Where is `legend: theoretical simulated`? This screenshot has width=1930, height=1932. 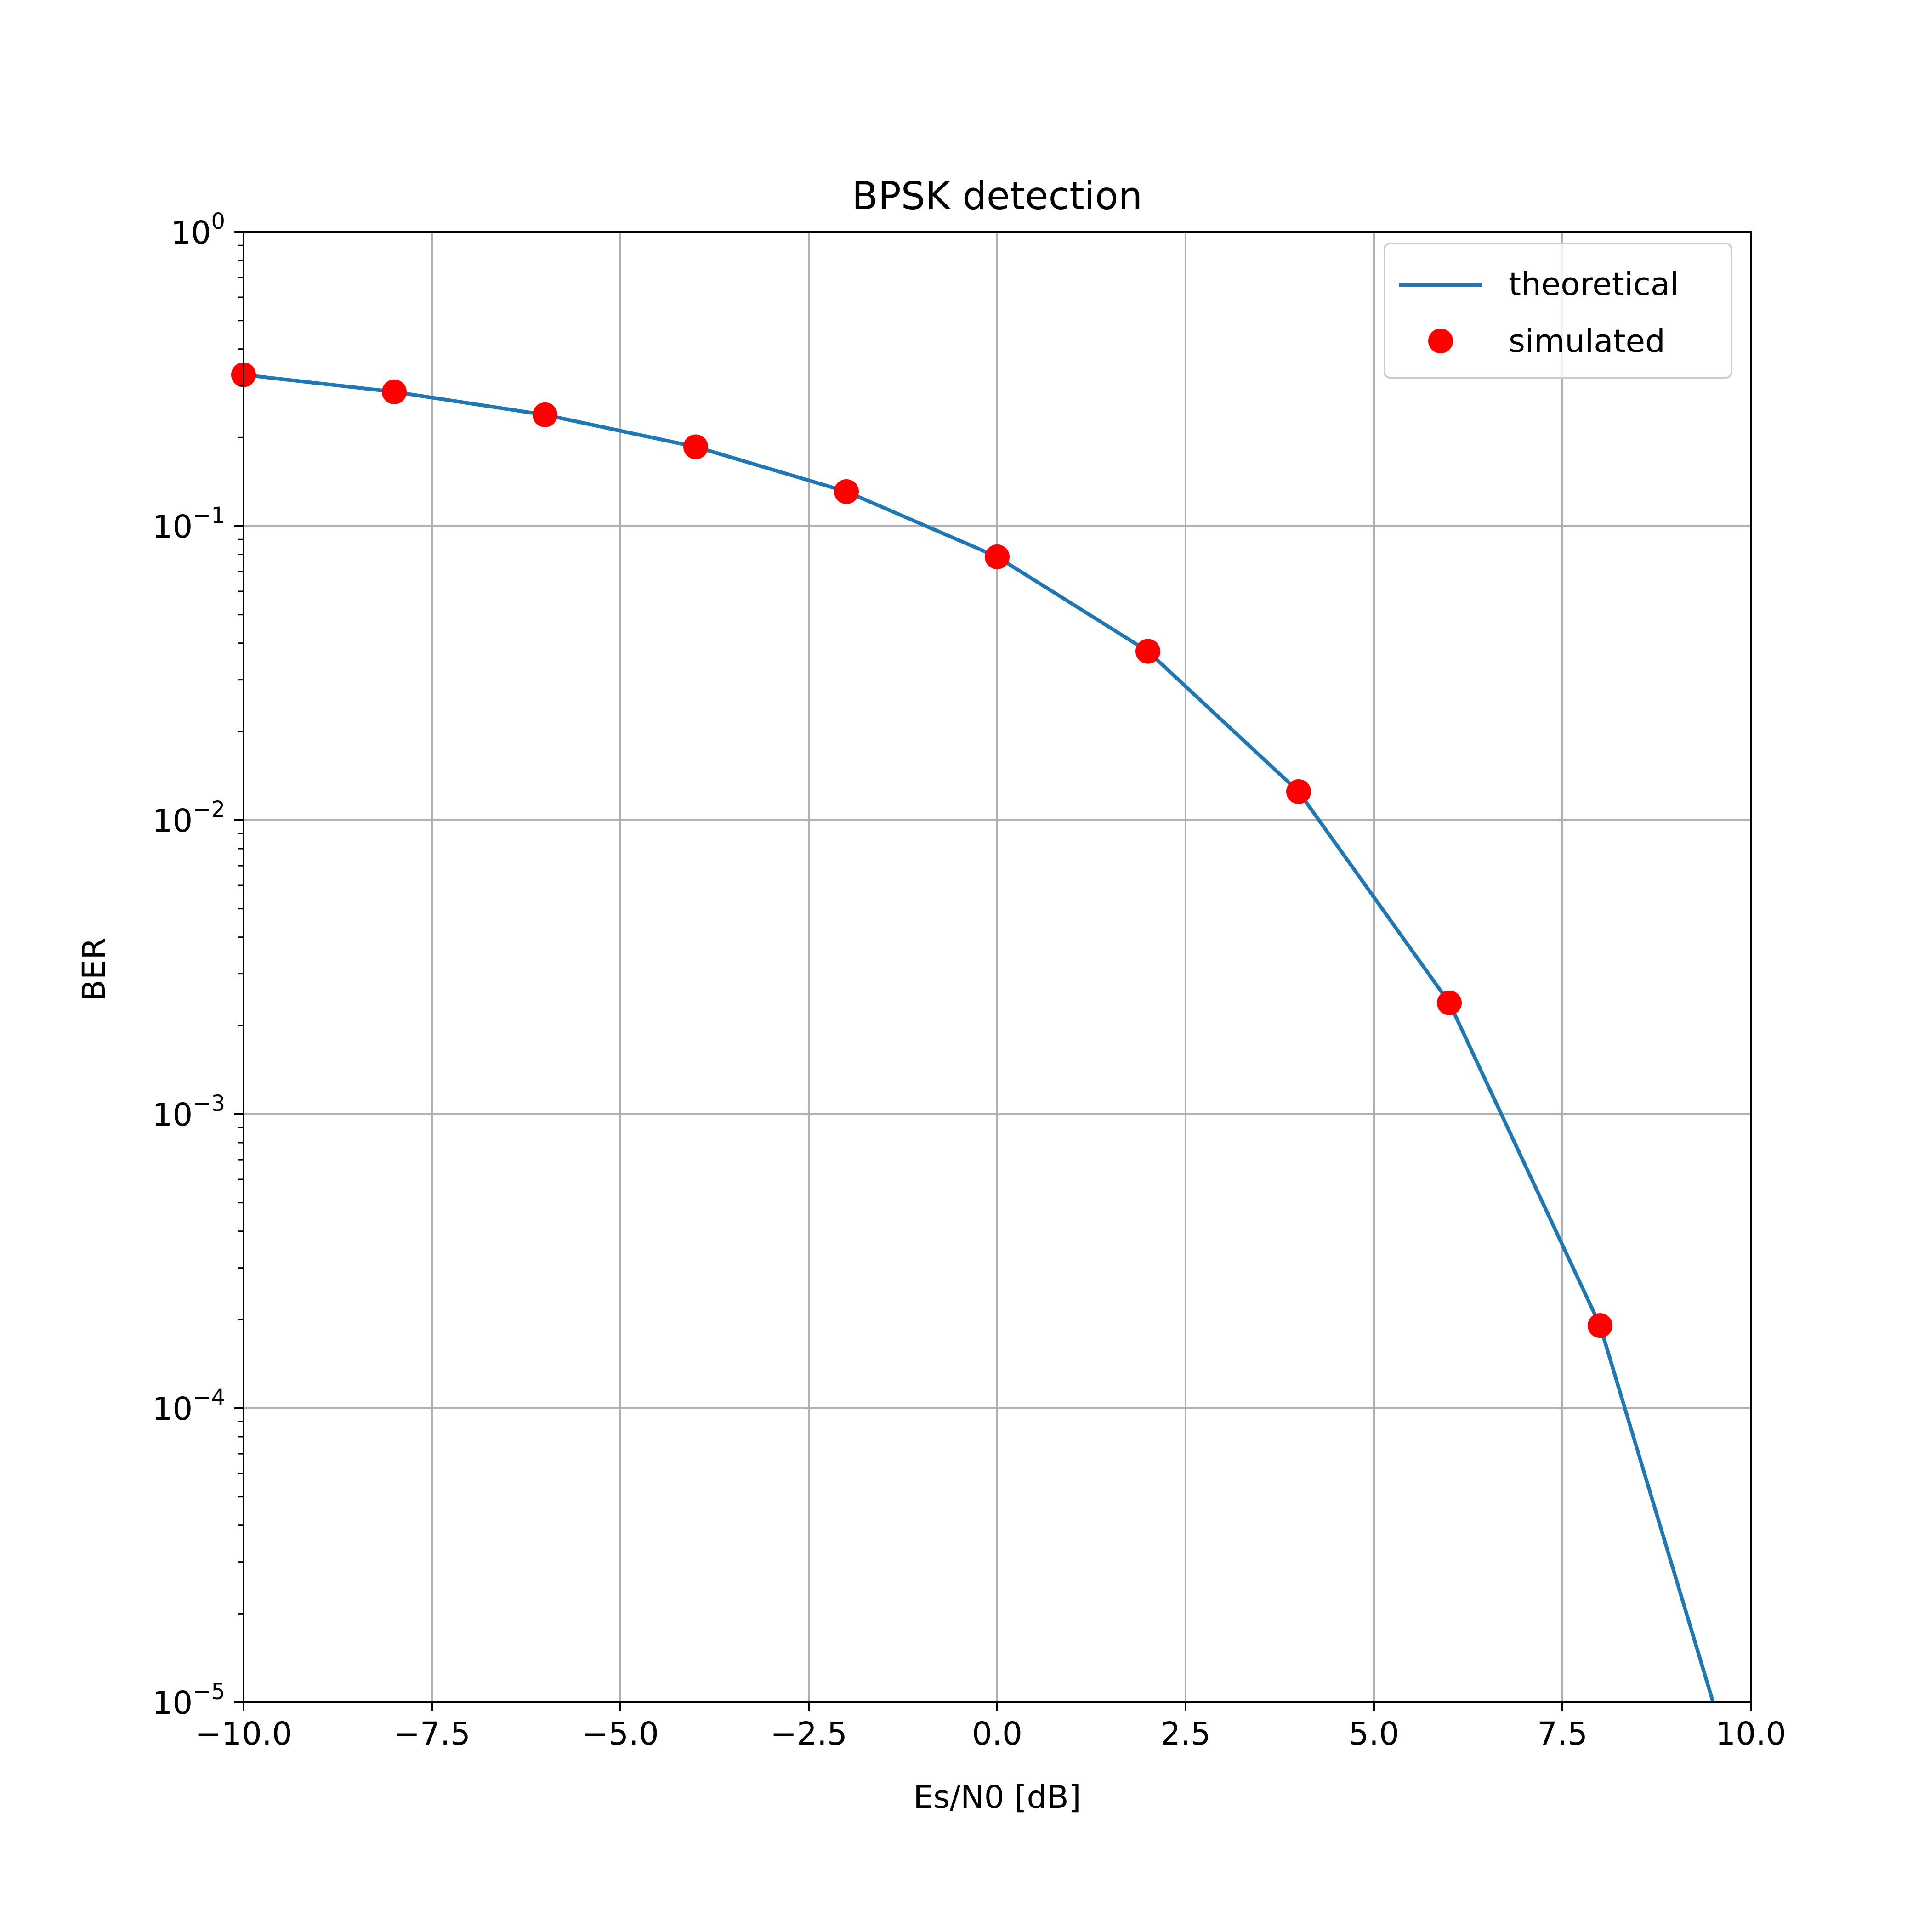
legend: theoretical simulated is located at coordinates (1558, 311).